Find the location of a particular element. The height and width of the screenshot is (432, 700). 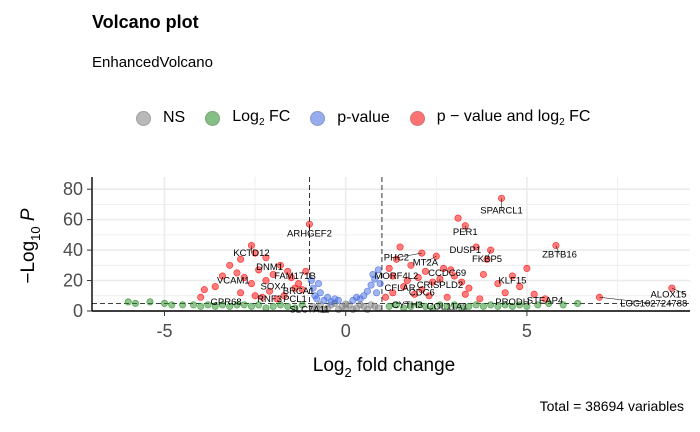

gene-label: SPARCL1 is located at coordinates (501, 211).